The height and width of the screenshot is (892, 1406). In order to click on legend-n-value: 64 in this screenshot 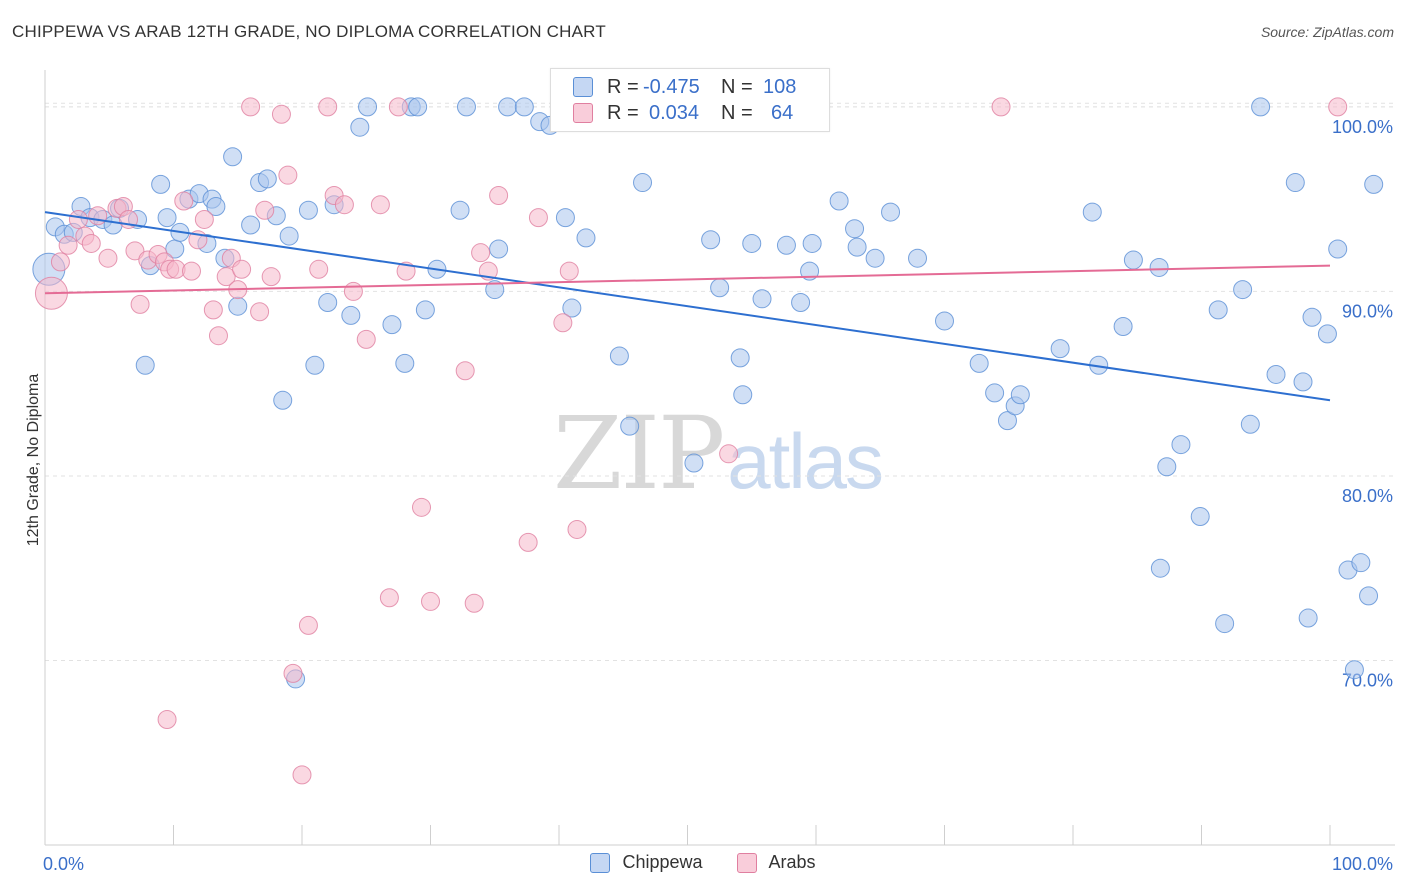, I will do `click(782, 112)`.